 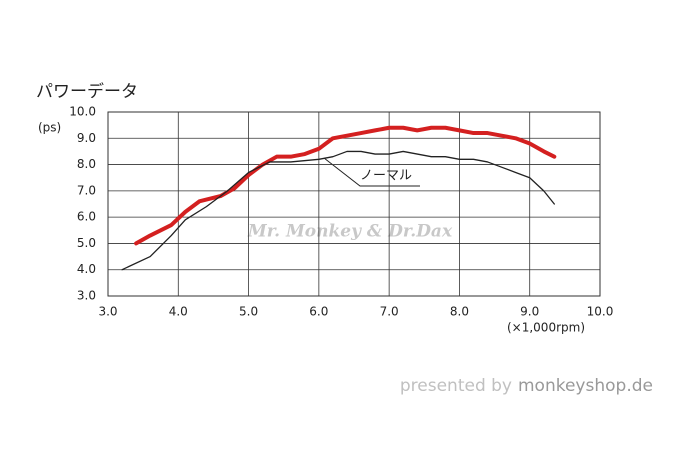 What do you see at coordinates (585, 386) in the screenshot?
I see `footer-brand: monkeyshop.de` at bounding box center [585, 386].